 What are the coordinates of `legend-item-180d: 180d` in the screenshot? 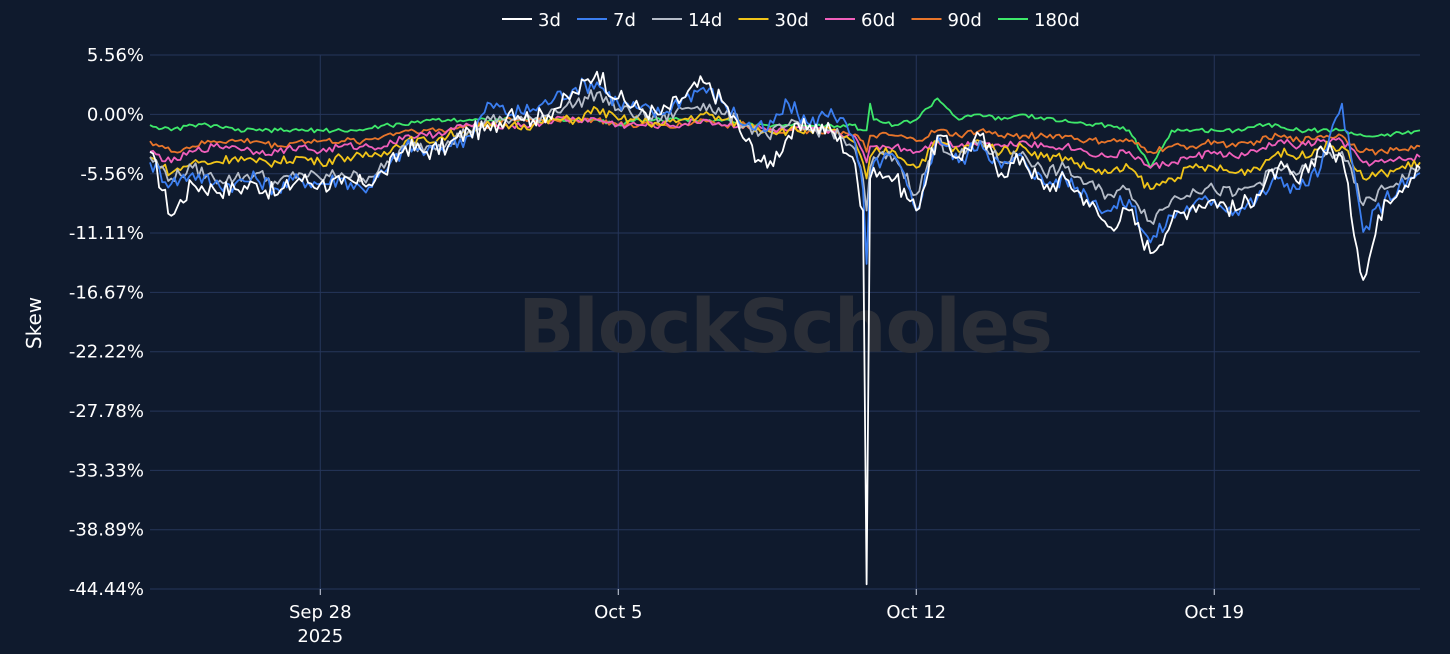 It's located at (1039, 20).